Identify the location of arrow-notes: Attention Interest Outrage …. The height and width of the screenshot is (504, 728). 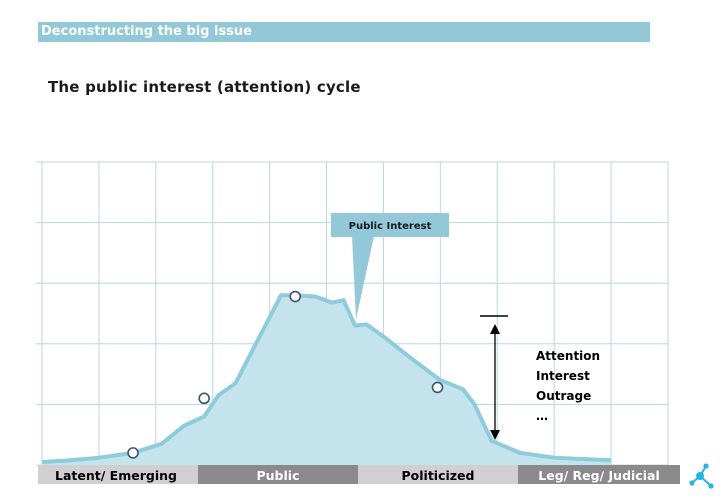
(568, 386).